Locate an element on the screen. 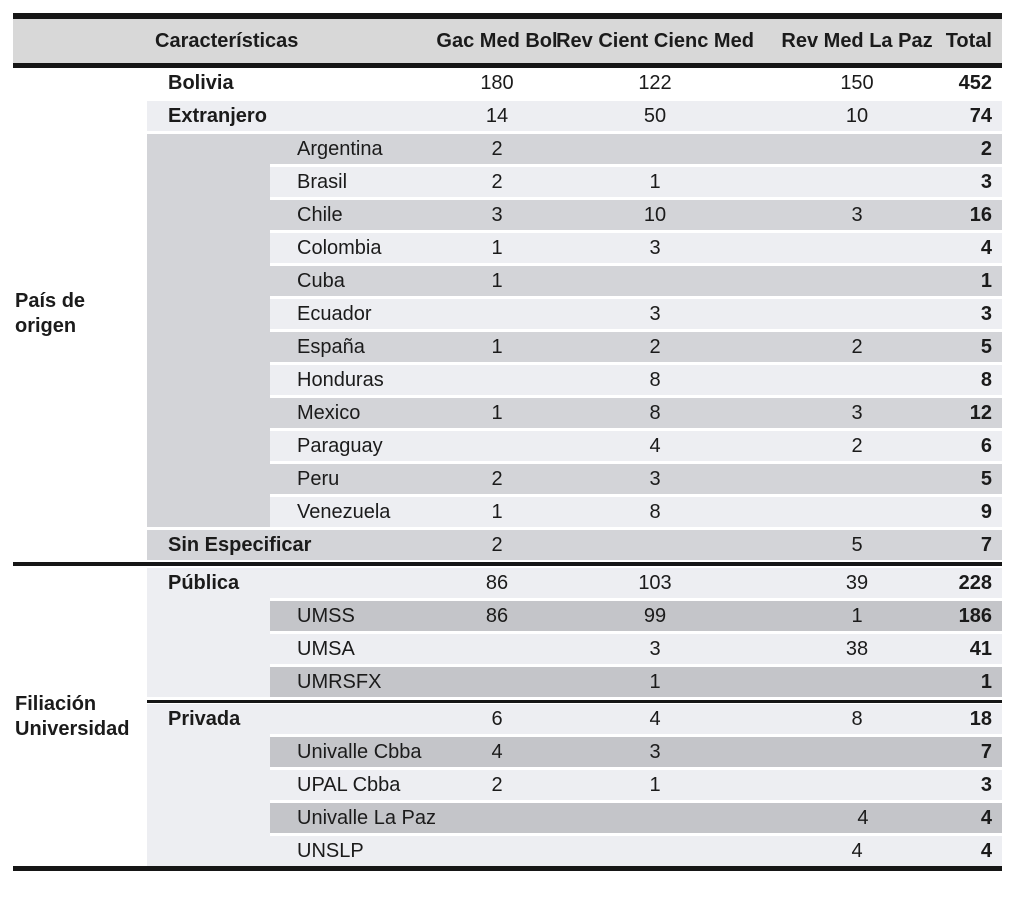  value-cell: 5 is located at coordinates (857, 544).